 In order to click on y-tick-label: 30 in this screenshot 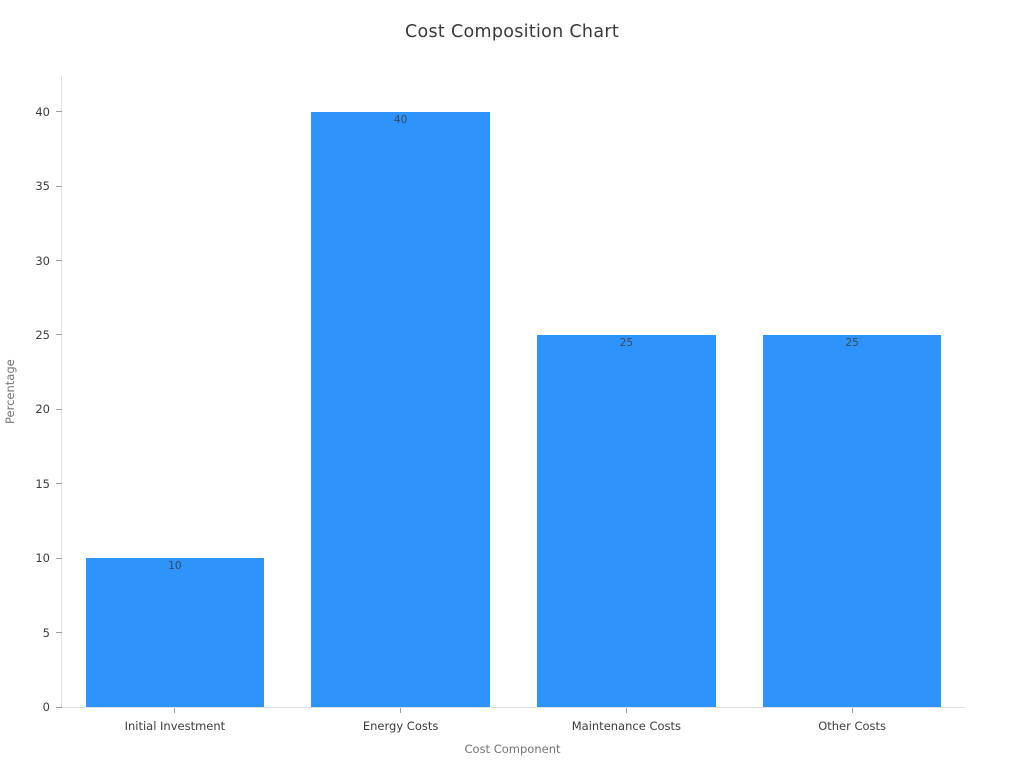, I will do `click(42, 260)`.